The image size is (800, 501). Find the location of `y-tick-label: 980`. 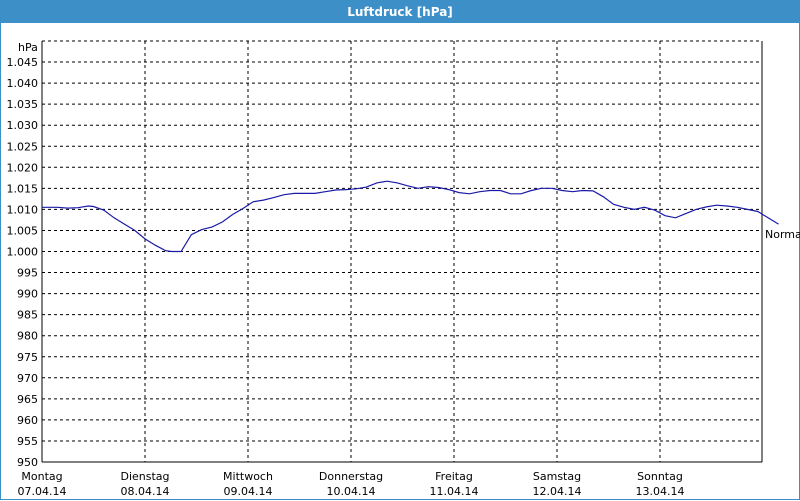

y-tick-label: 980 is located at coordinates (27, 336).